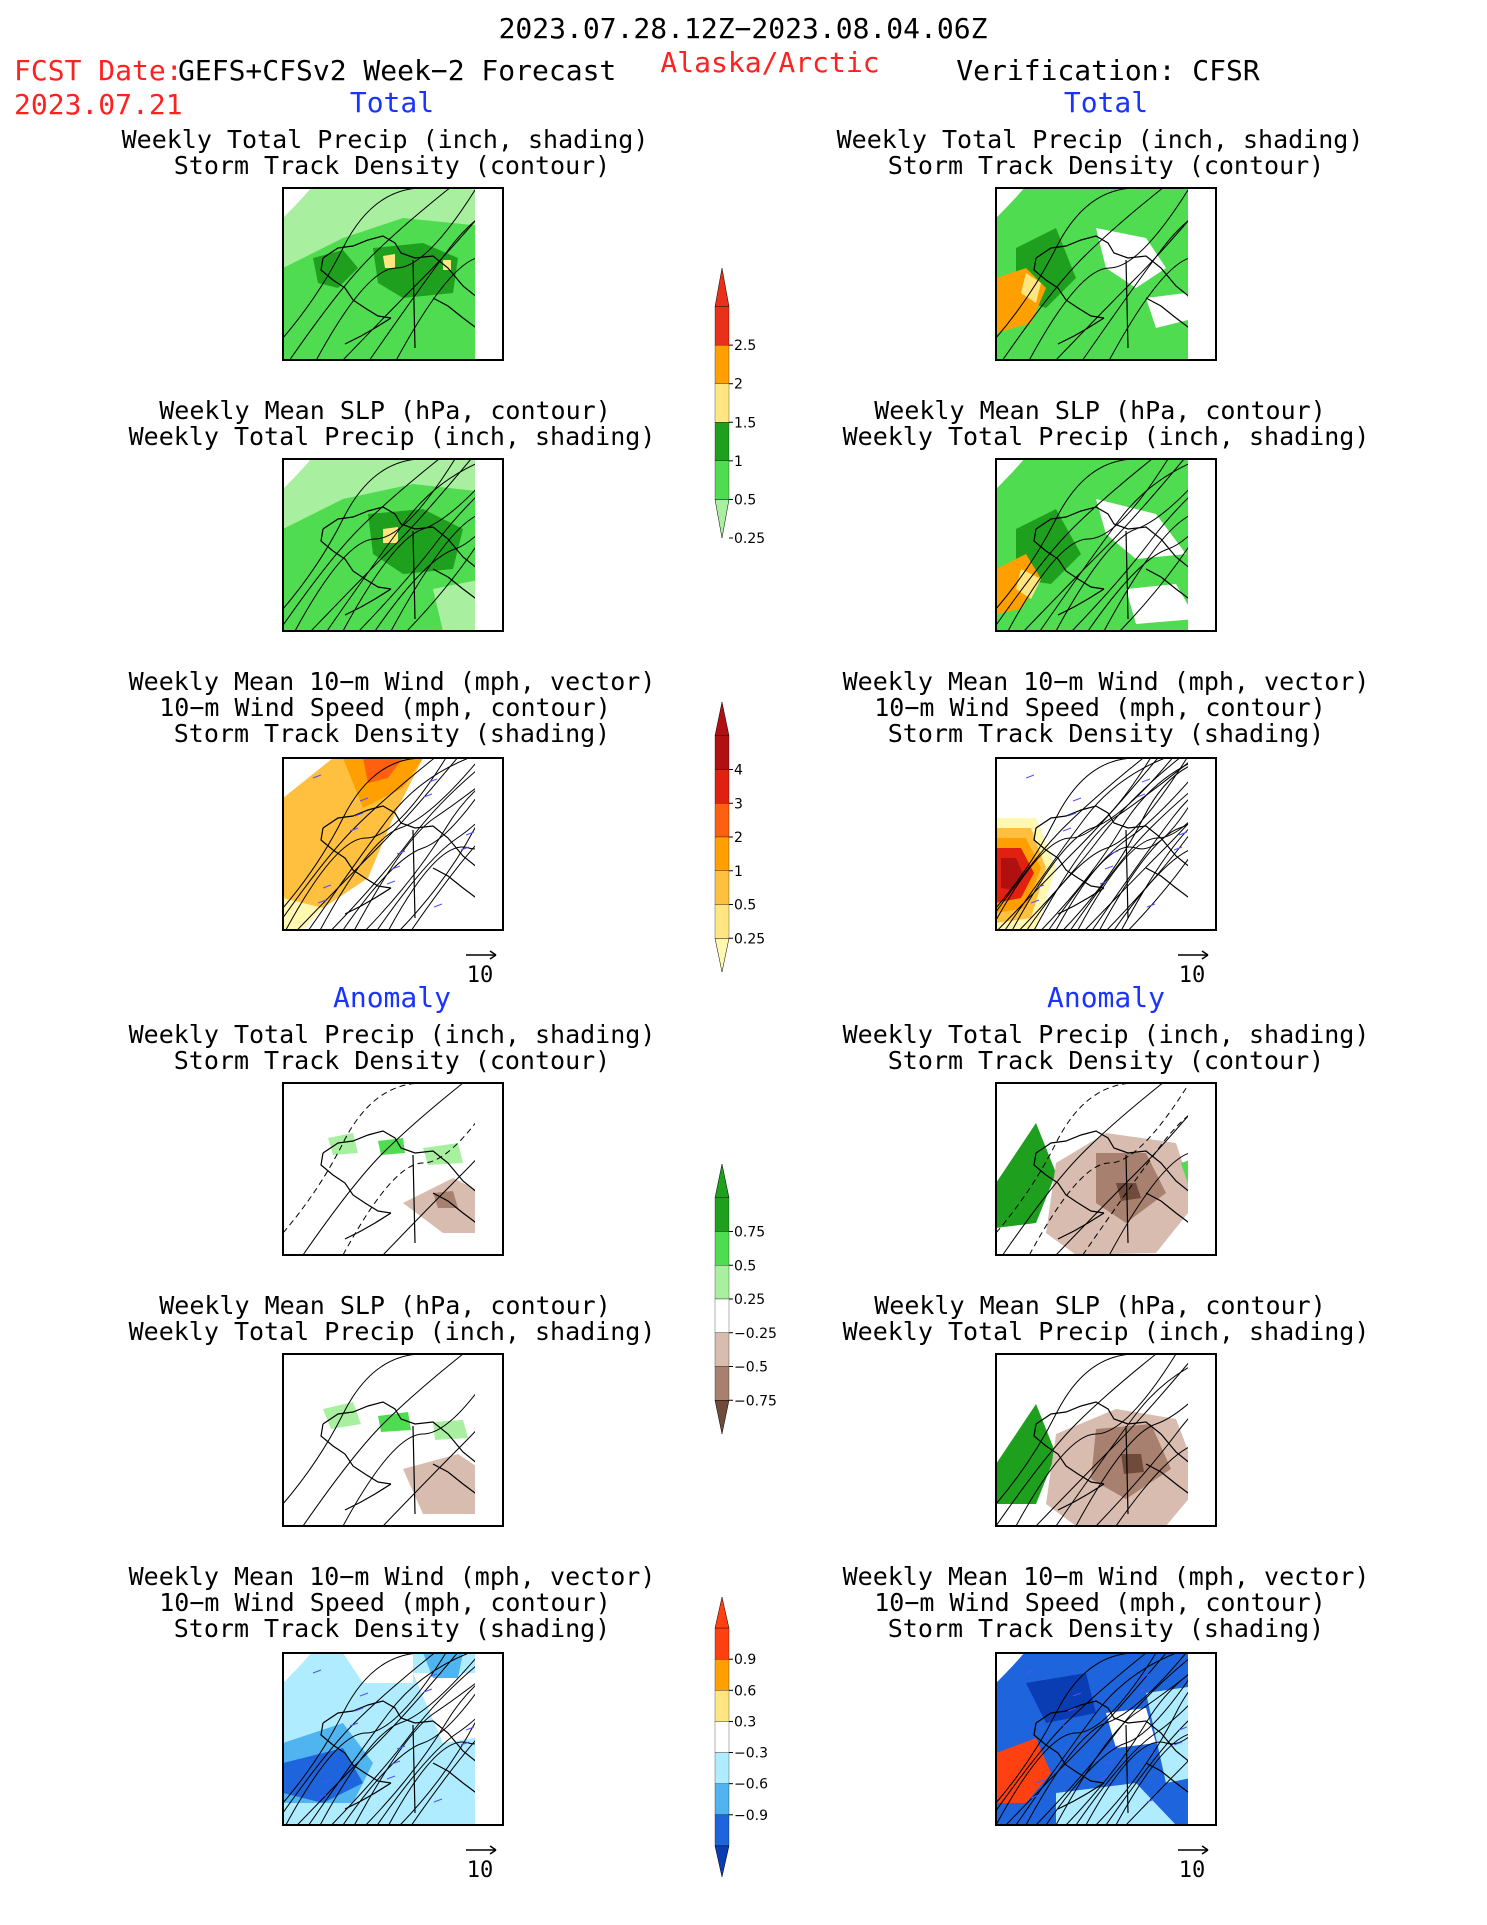 Image resolution: width=1487 pixels, height=1925 pixels. What do you see at coordinates (1100, 1602) in the screenshot?
I see `title-r6-b: 10−m Wind Speed (mph, contour)` at bounding box center [1100, 1602].